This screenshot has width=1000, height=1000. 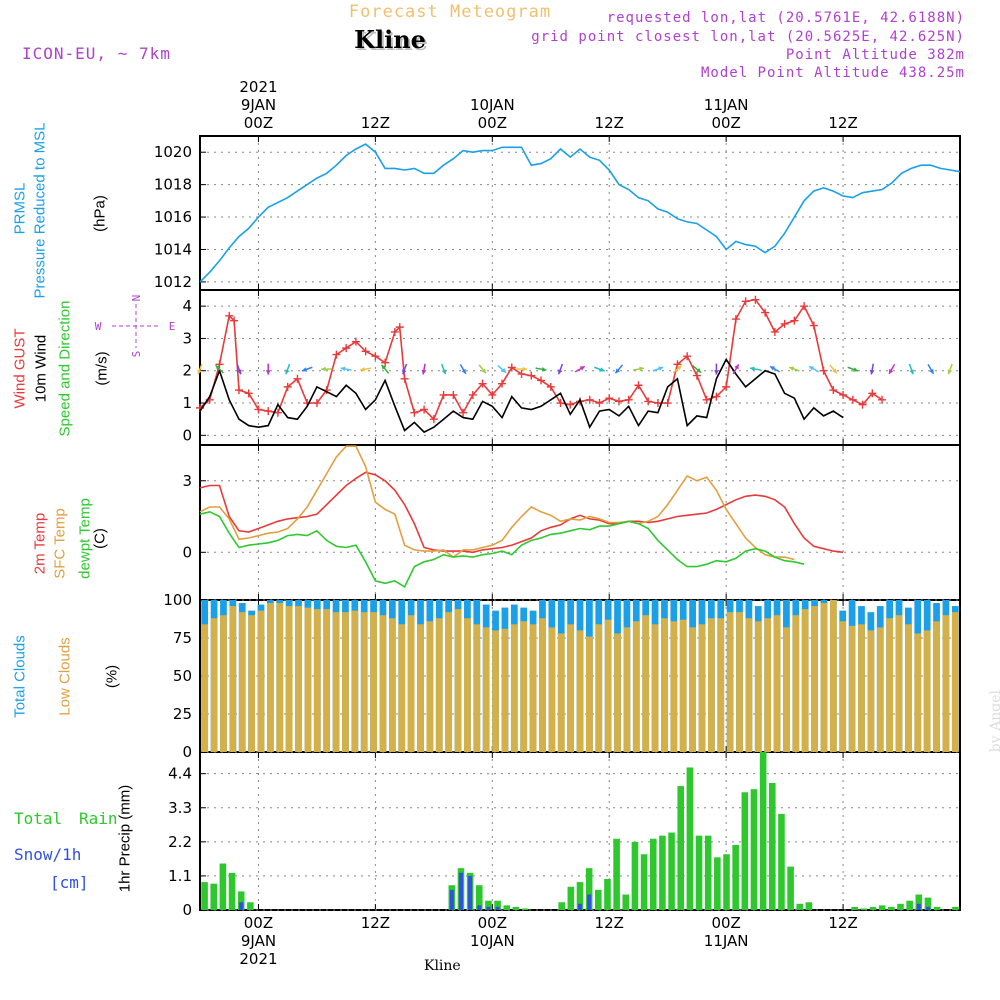 I want to click on footer-location: Kline, so click(x=442, y=966).